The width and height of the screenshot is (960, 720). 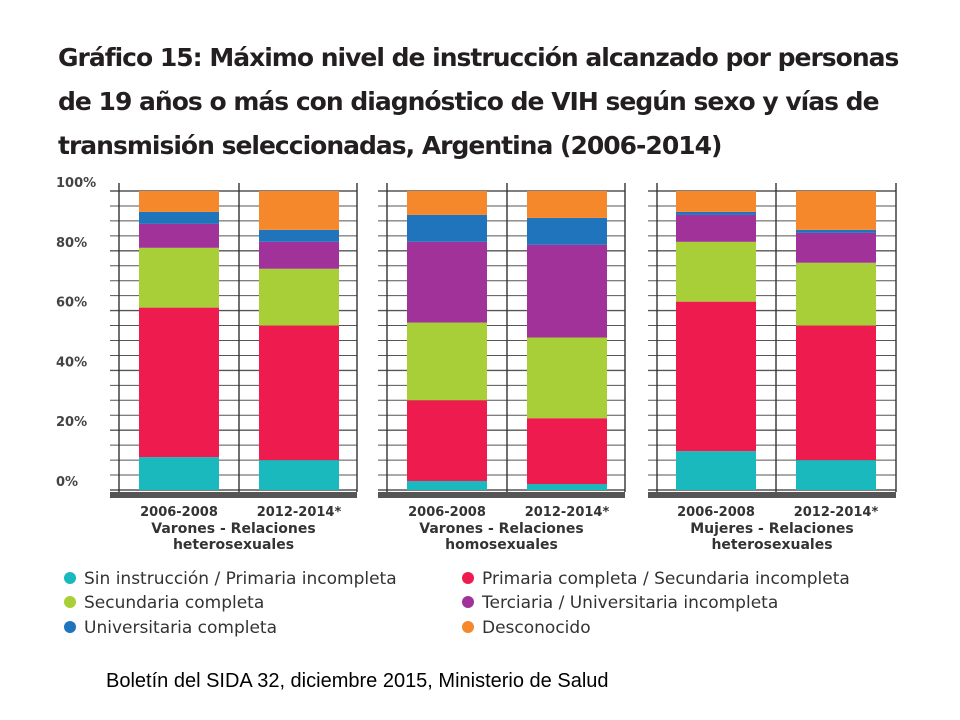 What do you see at coordinates (71, 243) in the screenshot?
I see `y-tick-label: 80%` at bounding box center [71, 243].